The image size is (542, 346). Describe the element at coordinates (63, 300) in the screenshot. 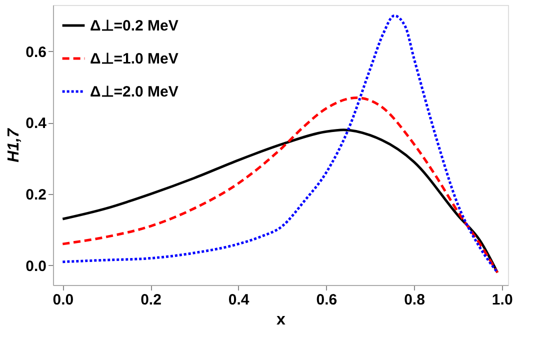

I see `x-tick-label: 0.0` at that location.